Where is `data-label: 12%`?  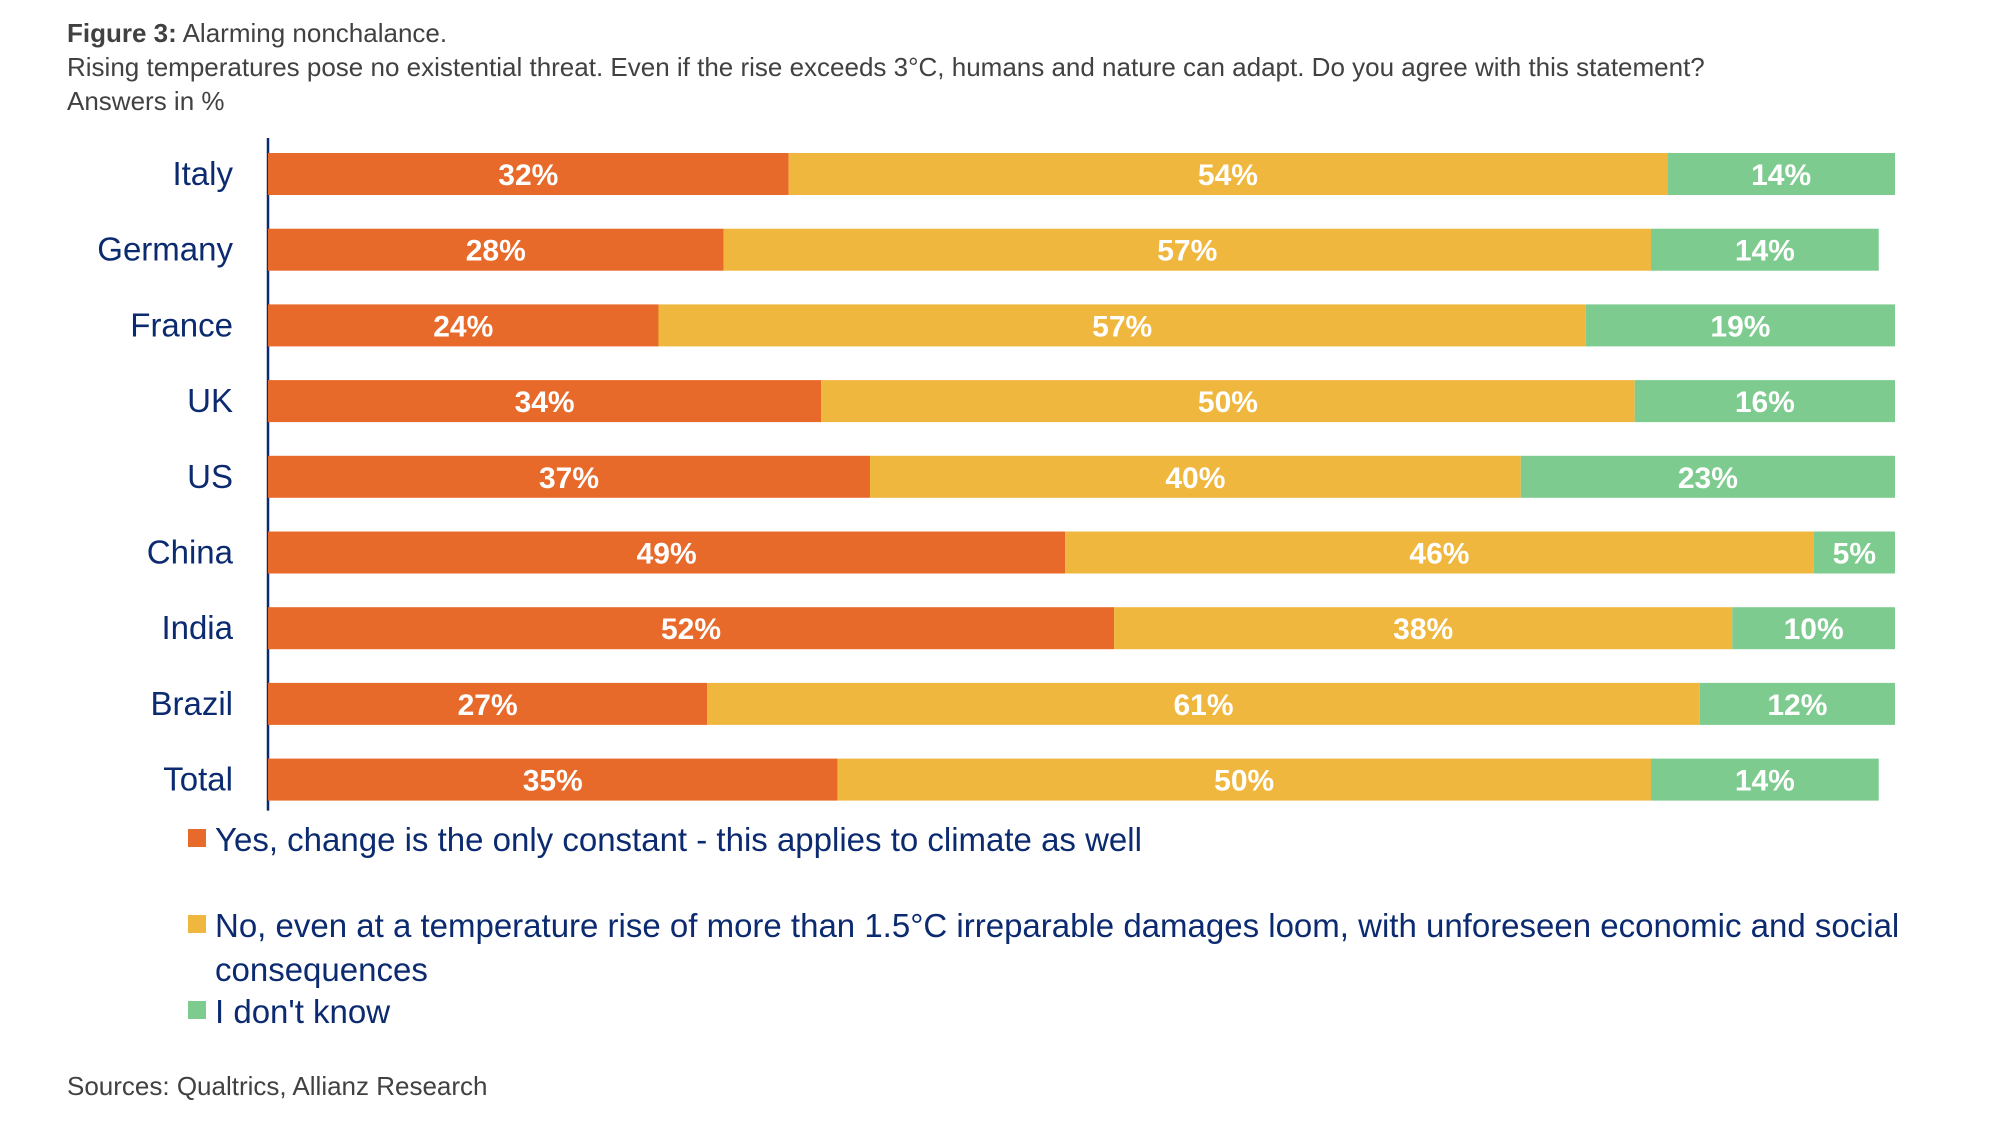 data-label: 12% is located at coordinates (1797, 705).